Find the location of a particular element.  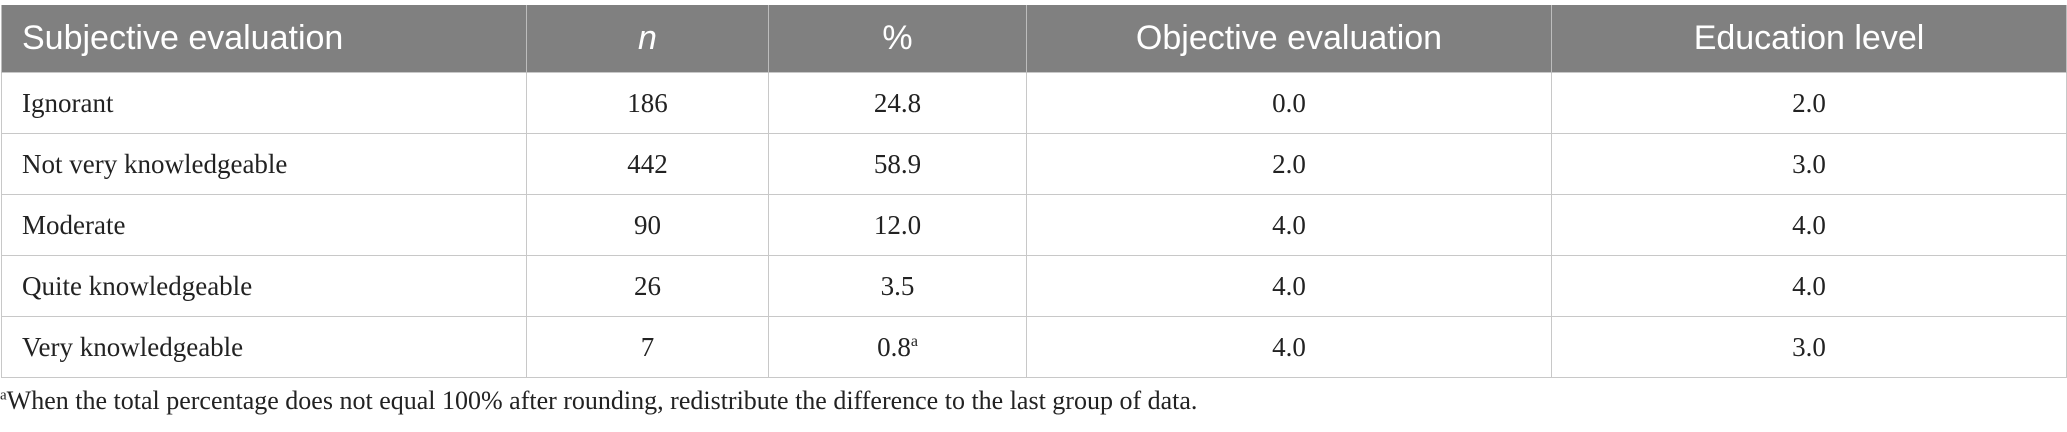

table-row: Moderate 90 12.0 4.0 4.0 is located at coordinates (1034, 225).